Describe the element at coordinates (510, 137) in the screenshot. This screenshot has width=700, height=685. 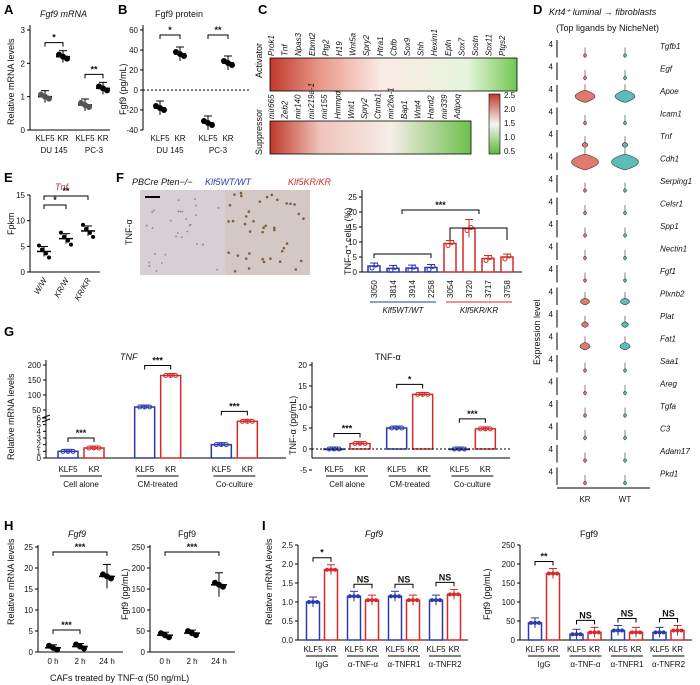
I see `legend-tick: 1.0` at that location.